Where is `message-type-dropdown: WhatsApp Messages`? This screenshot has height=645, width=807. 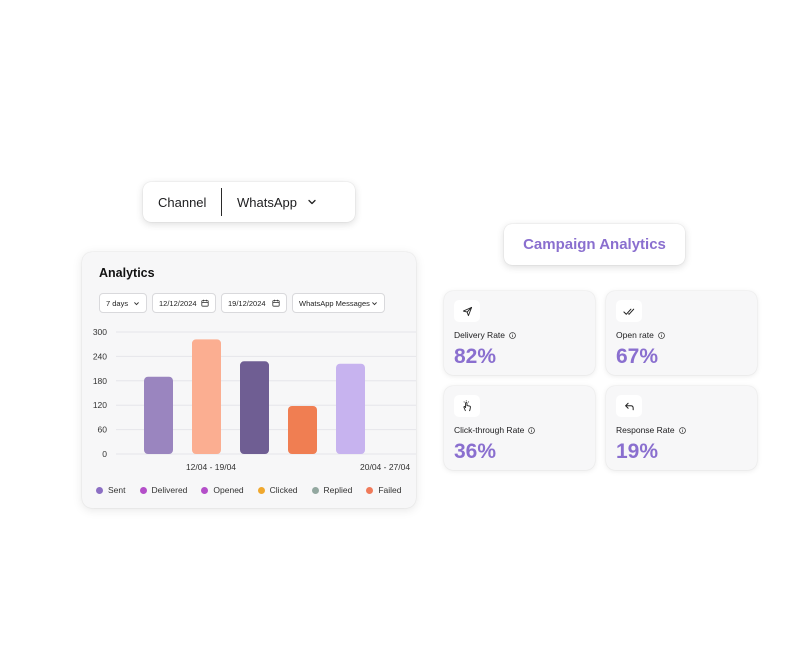 message-type-dropdown: WhatsApp Messages is located at coordinates (338, 303).